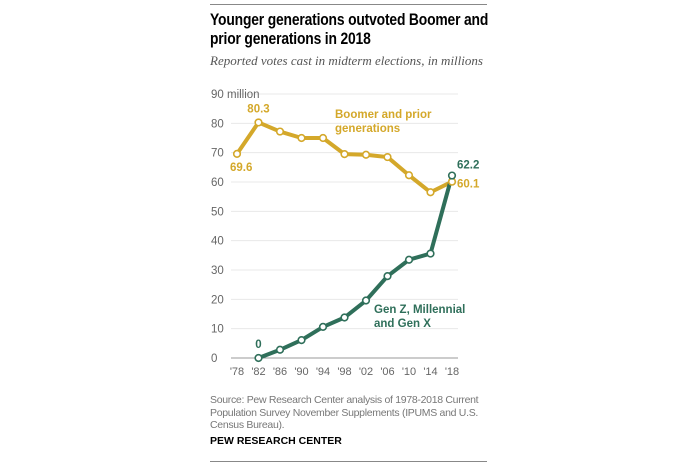  Describe the element at coordinates (217, 124) in the screenshot. I see `y-tick-label: 80` at that location.